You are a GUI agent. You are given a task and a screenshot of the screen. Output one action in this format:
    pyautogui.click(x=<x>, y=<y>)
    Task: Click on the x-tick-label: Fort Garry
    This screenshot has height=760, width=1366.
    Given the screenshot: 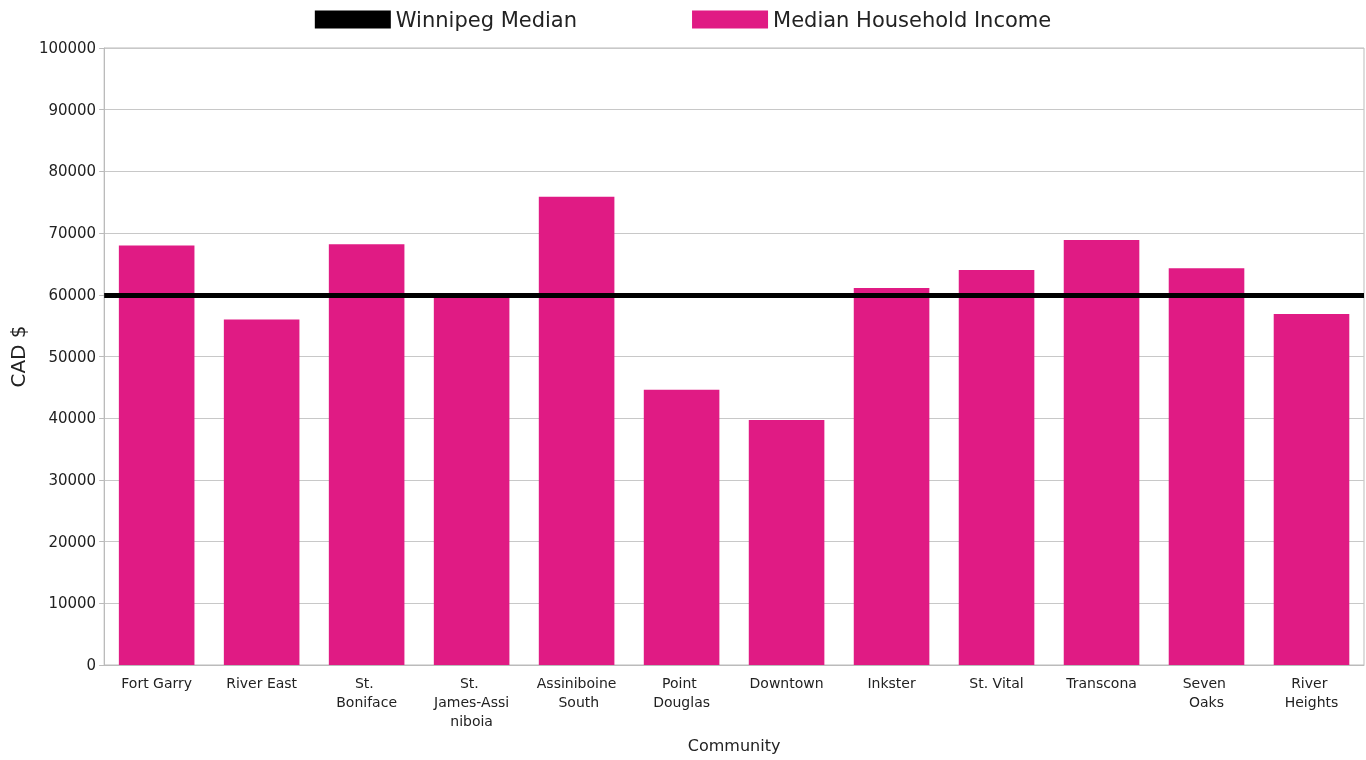 What is the action you would take?
    pyautogui.click(x=157, y=682)
    